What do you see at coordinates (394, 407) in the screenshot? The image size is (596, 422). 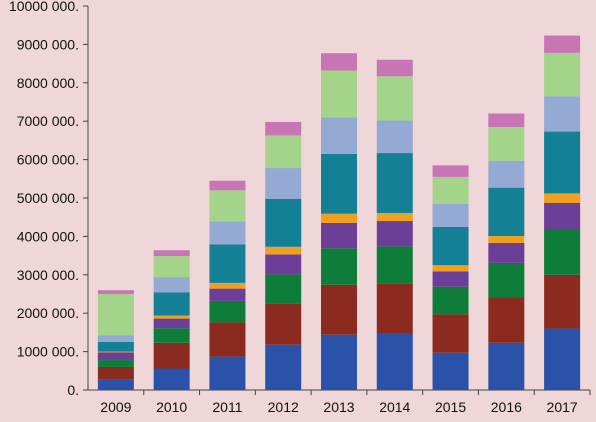 I see `x-tick-label: 2014` at bounding box center [394, 407].